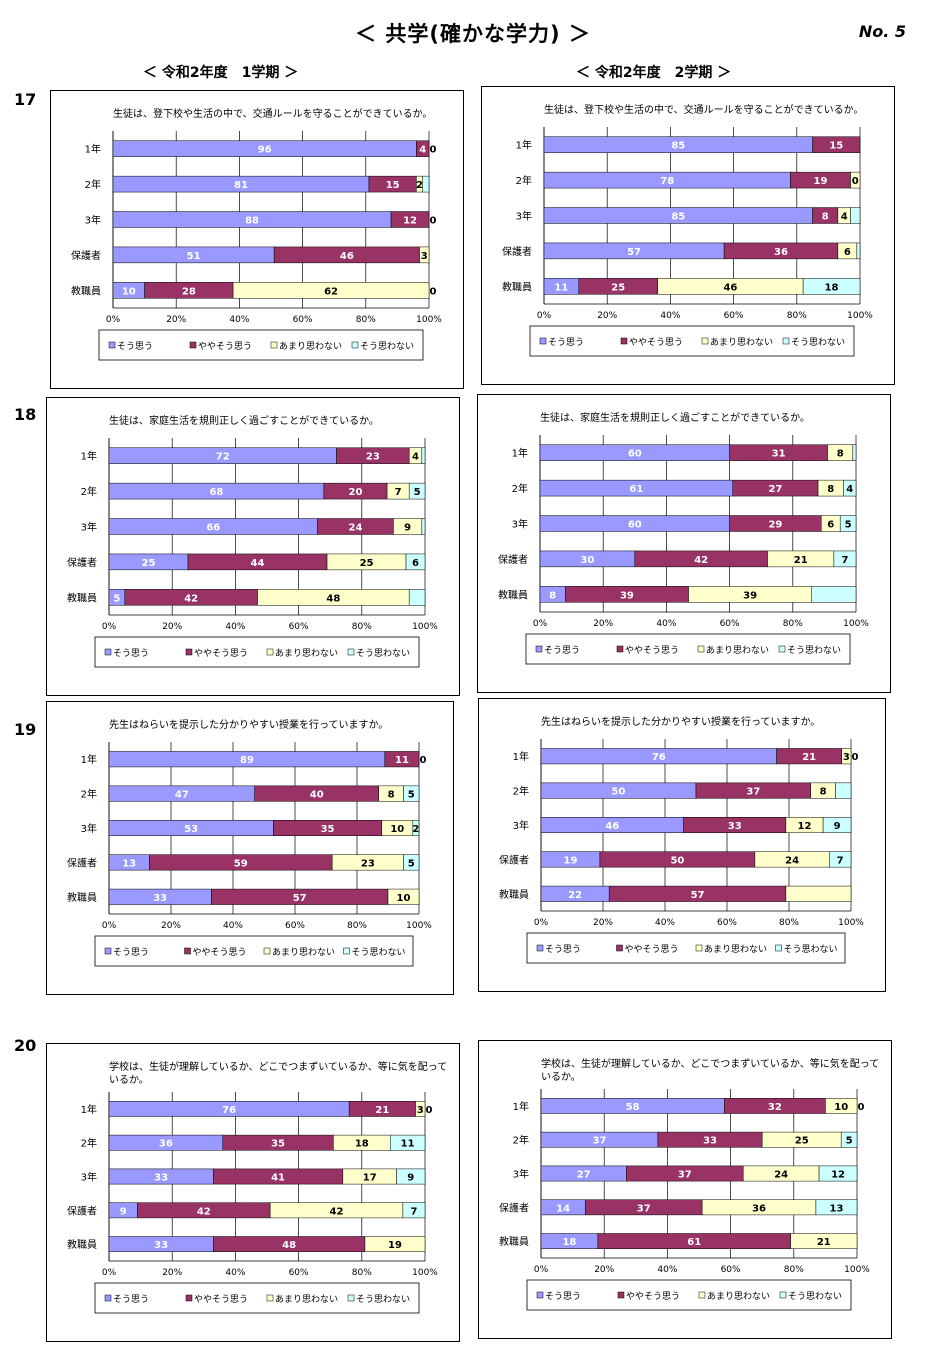 This screenshot has height=1365, width=946. I want to click on data-label: 41, so click(278, 1178).